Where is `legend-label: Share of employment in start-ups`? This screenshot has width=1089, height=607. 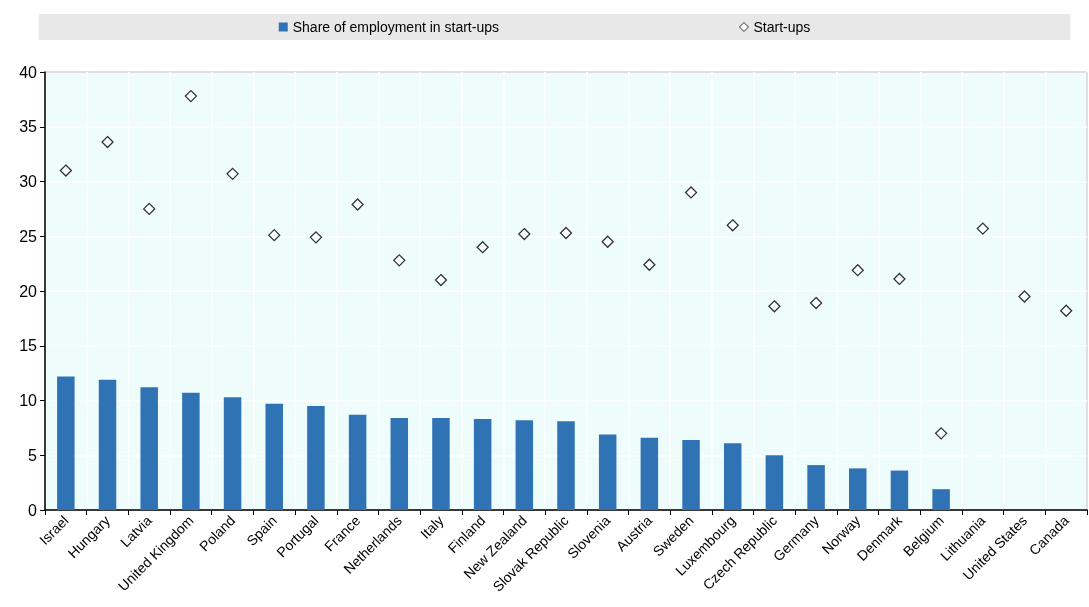 legend-label: Share of employment in start-ups is located at coordinates (395, 27).